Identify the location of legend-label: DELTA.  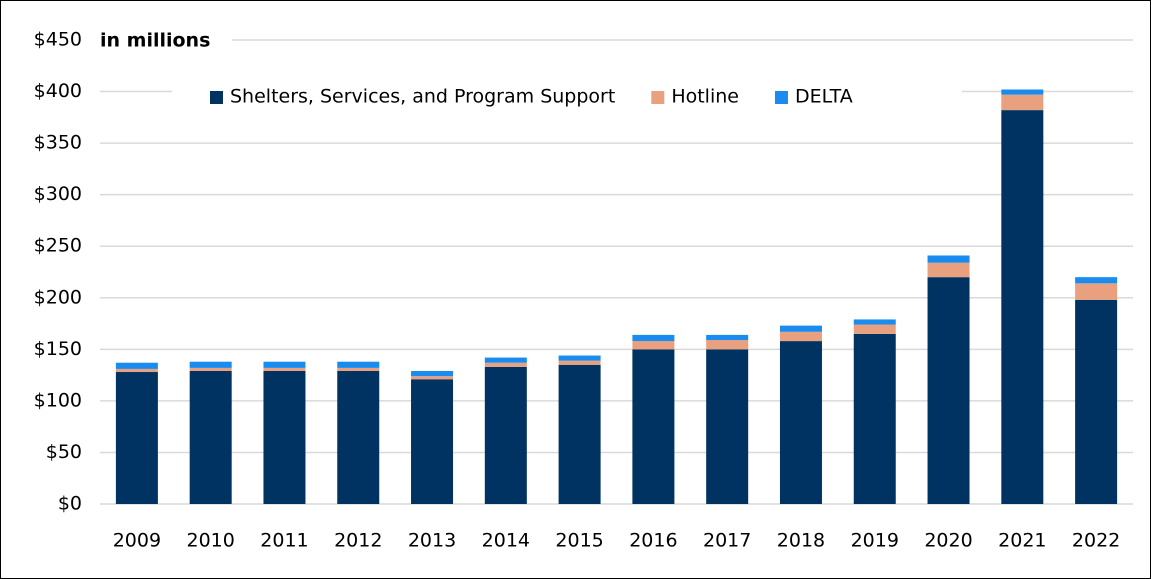
(824, 97).